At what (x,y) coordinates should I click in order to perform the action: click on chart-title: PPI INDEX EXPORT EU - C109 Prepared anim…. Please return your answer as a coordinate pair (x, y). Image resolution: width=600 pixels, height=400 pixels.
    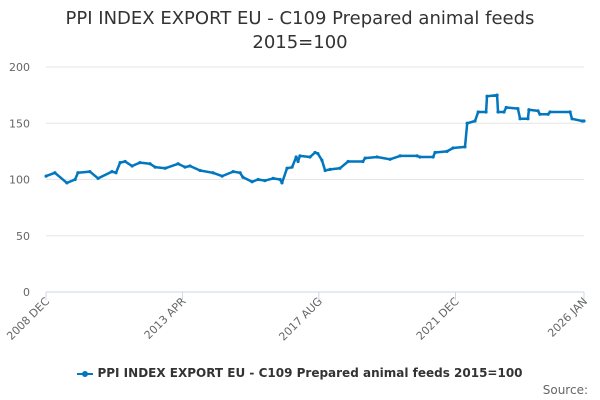
    Looking at the image, I should click on (300, 31).